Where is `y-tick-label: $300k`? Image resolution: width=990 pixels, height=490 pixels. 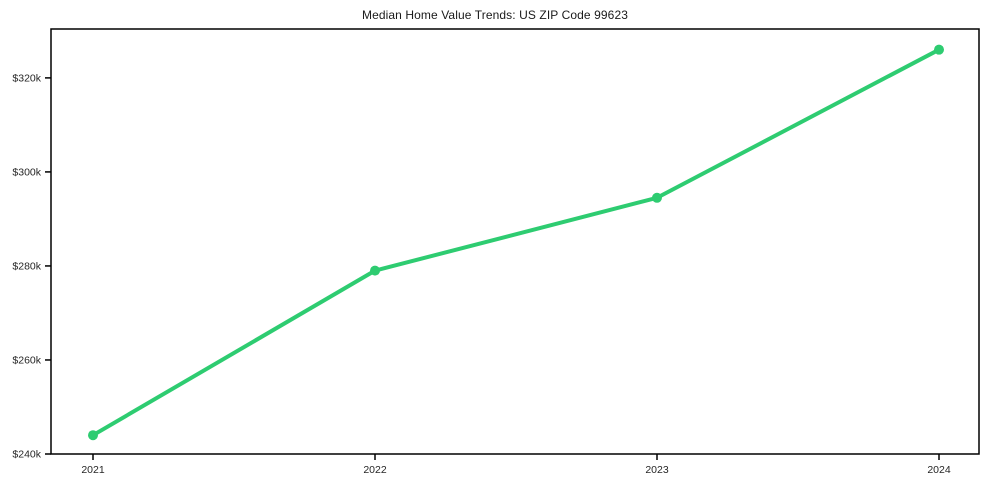 y-tick-label: $300k is located at coordinates (26, 172).